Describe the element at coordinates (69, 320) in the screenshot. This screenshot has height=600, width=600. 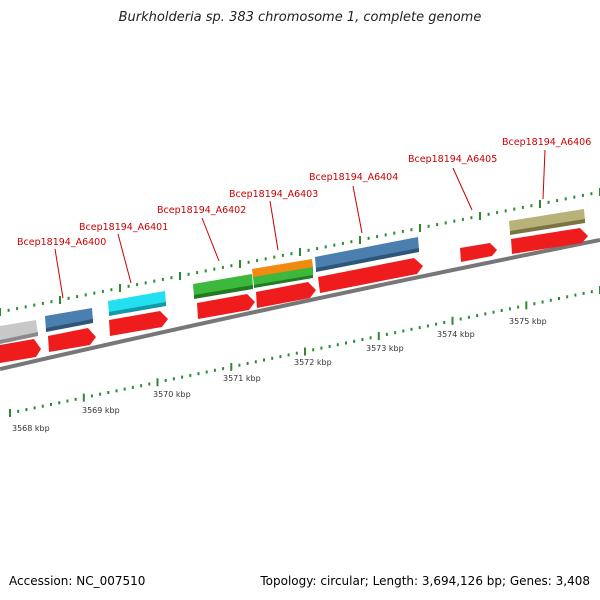
I see `feature-a6400` at that location.